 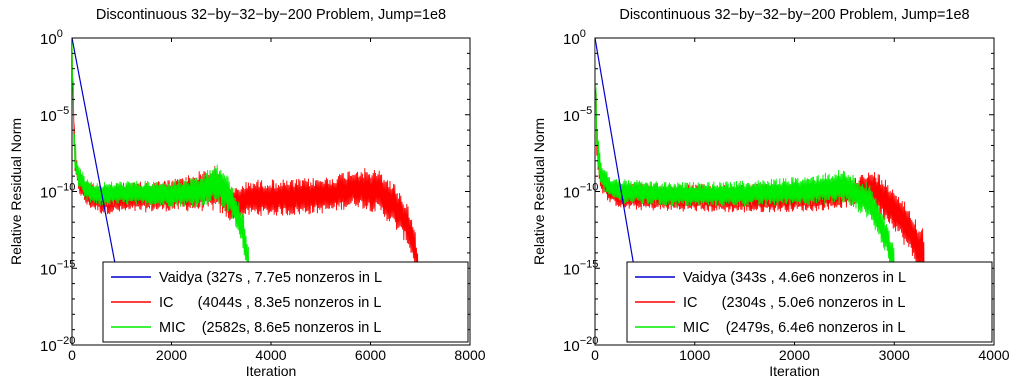 I want to click on legend-label-vaidya: Vaidya (327s , 7.7e5 nonzeros in L, so click(x=270, y=278).